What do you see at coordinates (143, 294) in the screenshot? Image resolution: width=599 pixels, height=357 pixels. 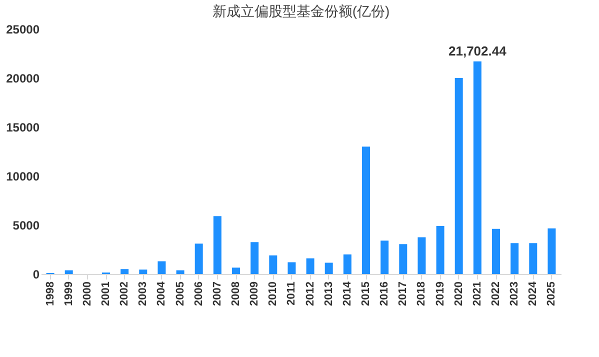 I see `x-tick-label: 2003` at bounding box center [143, 294].